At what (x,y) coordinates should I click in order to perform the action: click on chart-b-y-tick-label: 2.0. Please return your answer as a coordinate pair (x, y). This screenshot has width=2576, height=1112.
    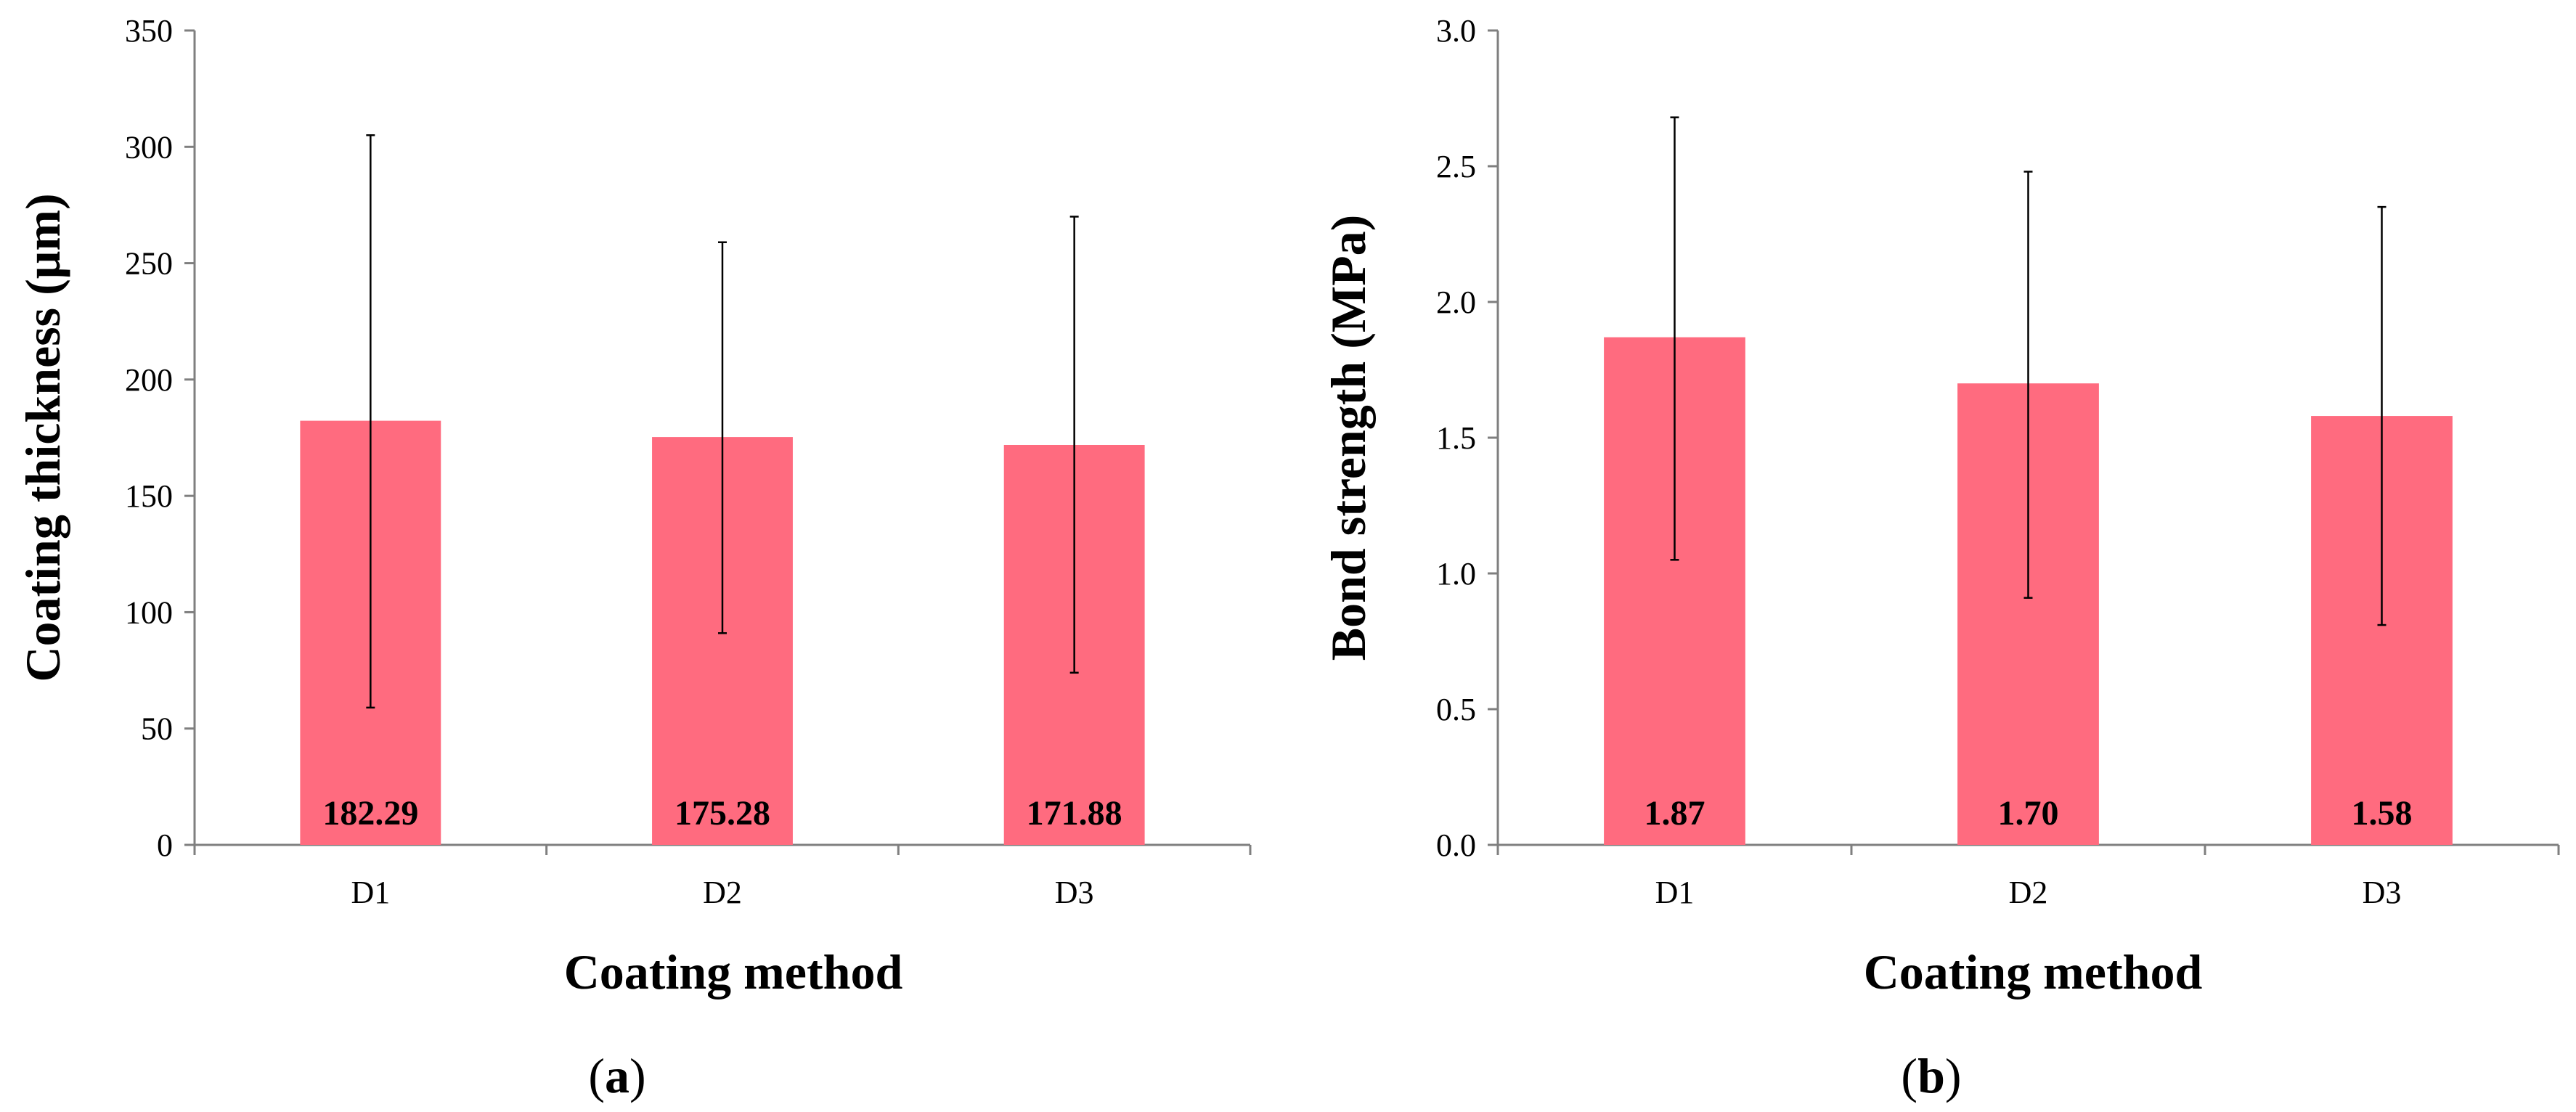
    Looking at the image, I should click on (1456, 302).